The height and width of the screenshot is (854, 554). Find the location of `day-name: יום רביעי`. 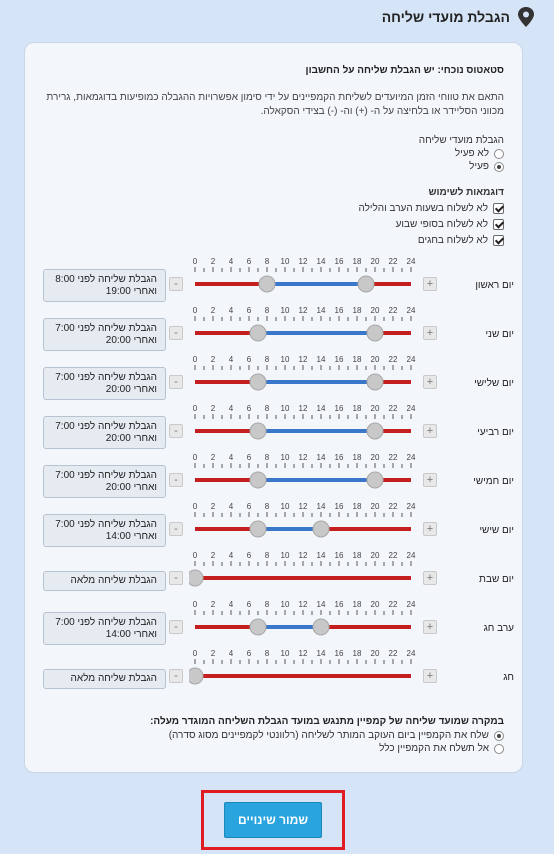

day-name: יום רביעי is located at coordinates (495, 432).